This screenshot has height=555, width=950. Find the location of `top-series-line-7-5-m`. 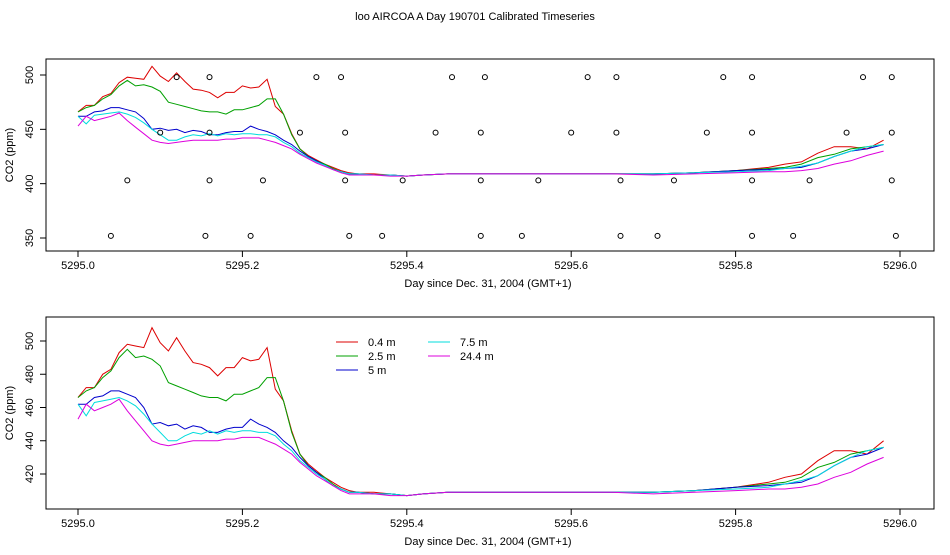

top-series-line-7-5-m is located at coordinates (480, 144).